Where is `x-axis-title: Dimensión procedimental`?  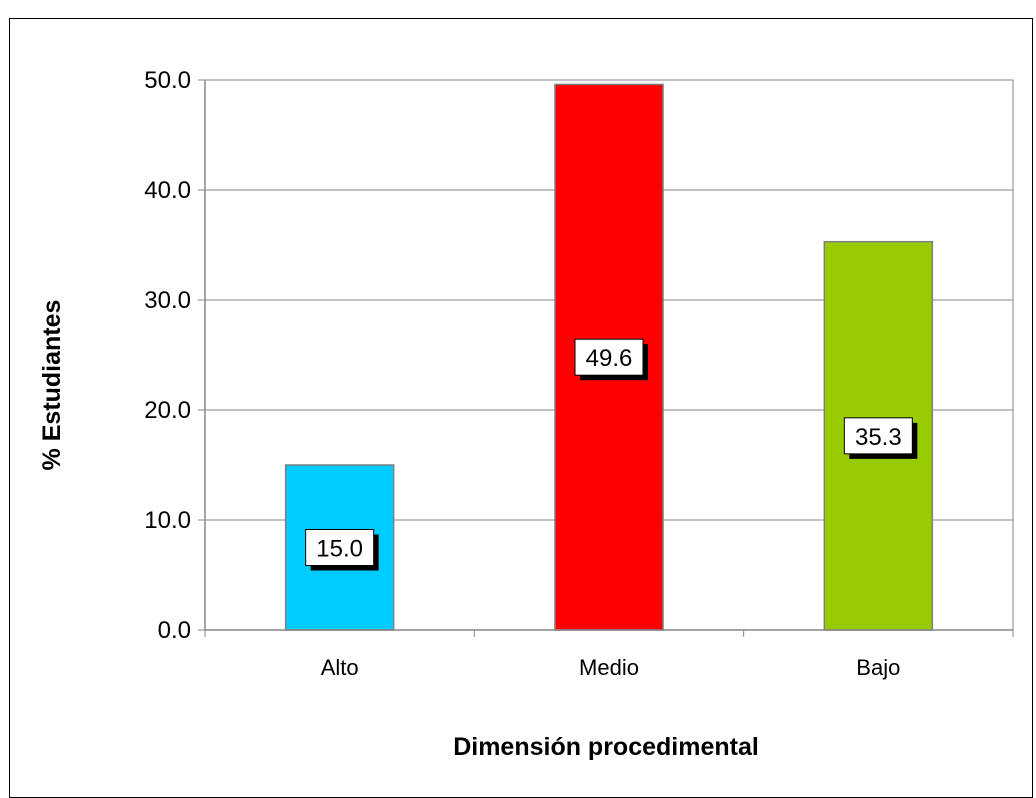
x-axis-title: Dimensión procedimental is located at coordinates (606, 747).